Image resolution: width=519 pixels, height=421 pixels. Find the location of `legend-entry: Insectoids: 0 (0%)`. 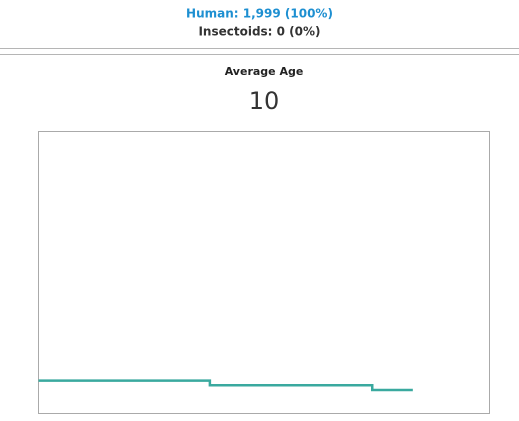

legend-entry: Insectoids: 0 (0%) is located at coordinates (259, 32).